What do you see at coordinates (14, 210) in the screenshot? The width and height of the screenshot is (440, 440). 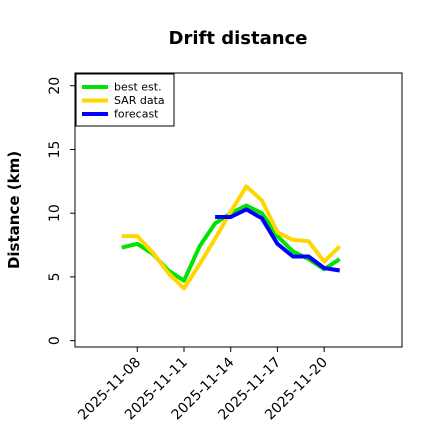 I see `y-axis-label: Distance (km)` at bounding box center [14, 210].